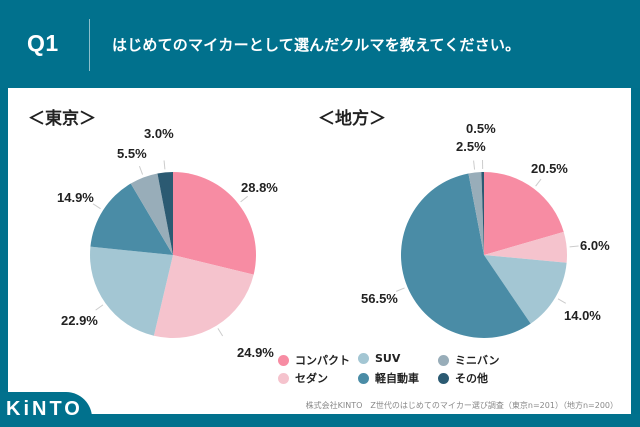 Image resolution: width=640 pixels, height=427 pixels. I want to click on tokyo-label-suv: 22.9%, so click(79, 320).